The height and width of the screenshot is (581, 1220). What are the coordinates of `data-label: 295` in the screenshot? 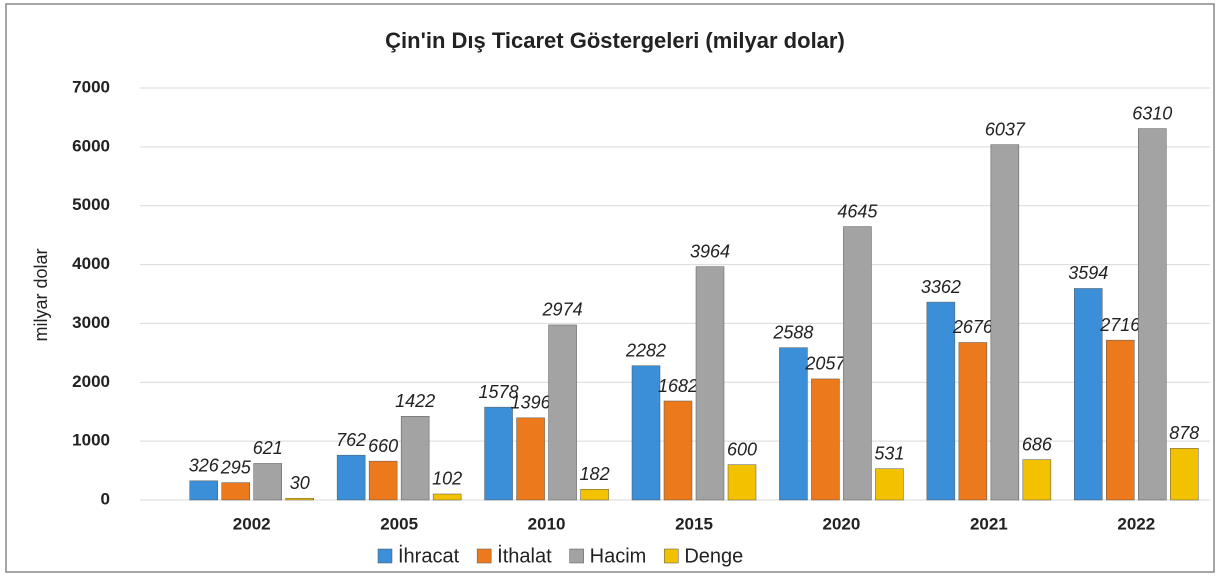 It's located at (236, 467).